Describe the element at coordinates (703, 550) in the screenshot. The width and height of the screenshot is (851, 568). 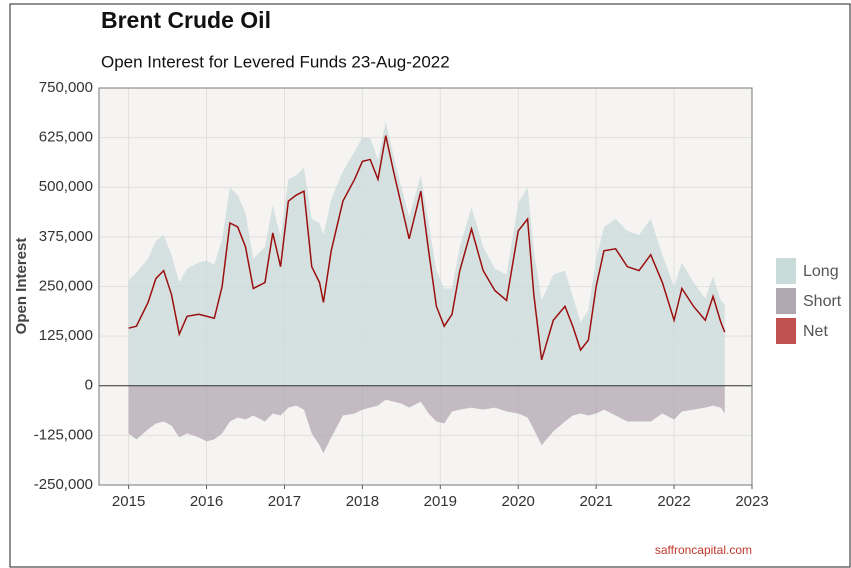
I see `source: saffroncapital.com` at that location.